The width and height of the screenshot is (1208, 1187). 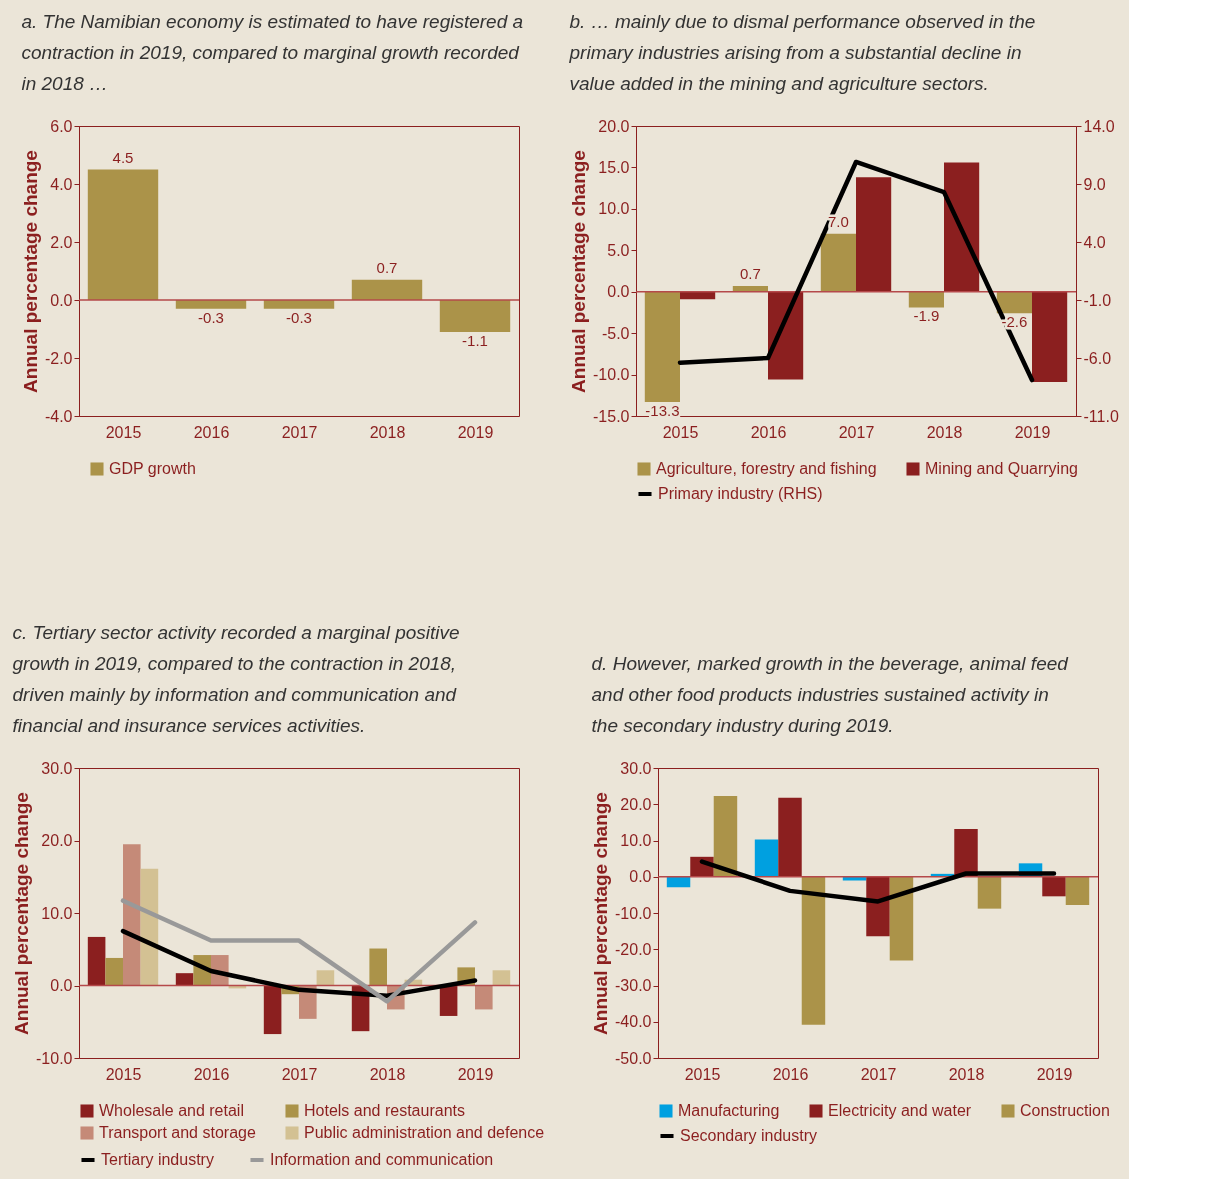 What do you see at coordinates (384, 1110) in the screenshot?
I see `legend-label: Hotels and restaurants` at bounding box center [384, 1110].